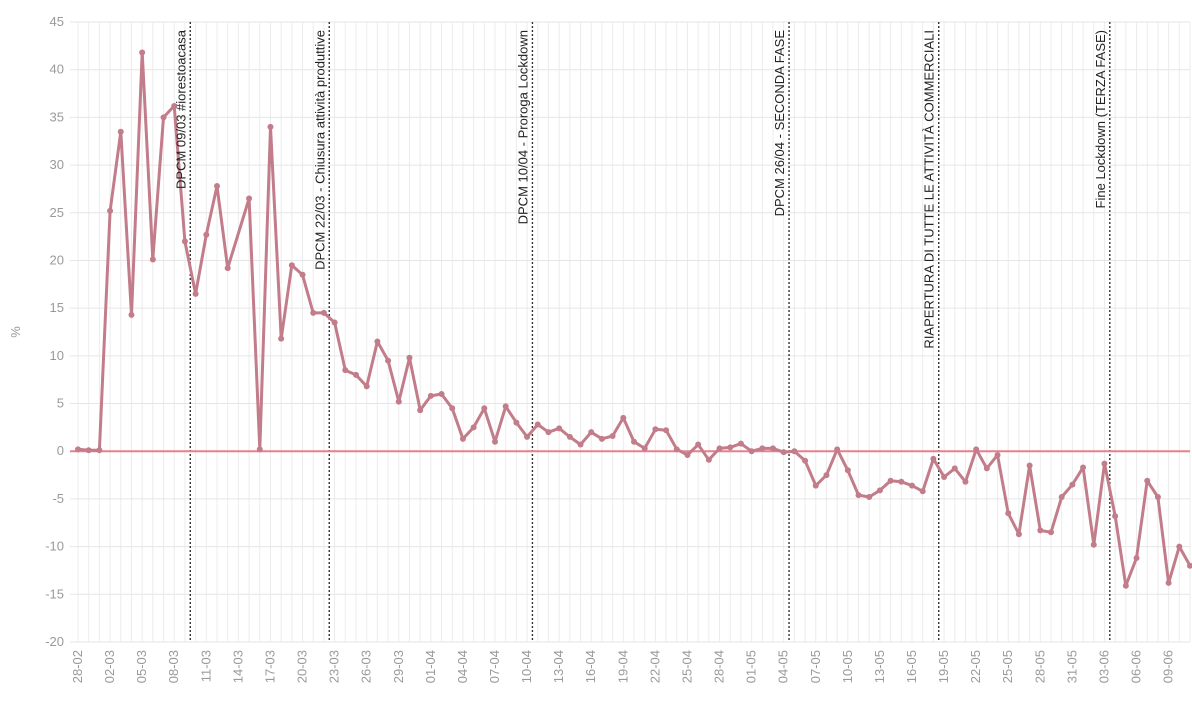 Image resolution: width=1192 pixels, height=711 pixels. What do you see at coordinates (109, 666) in the screenshot?
I see `x-tick-label: 02-03` at bounding box center [109, 666].